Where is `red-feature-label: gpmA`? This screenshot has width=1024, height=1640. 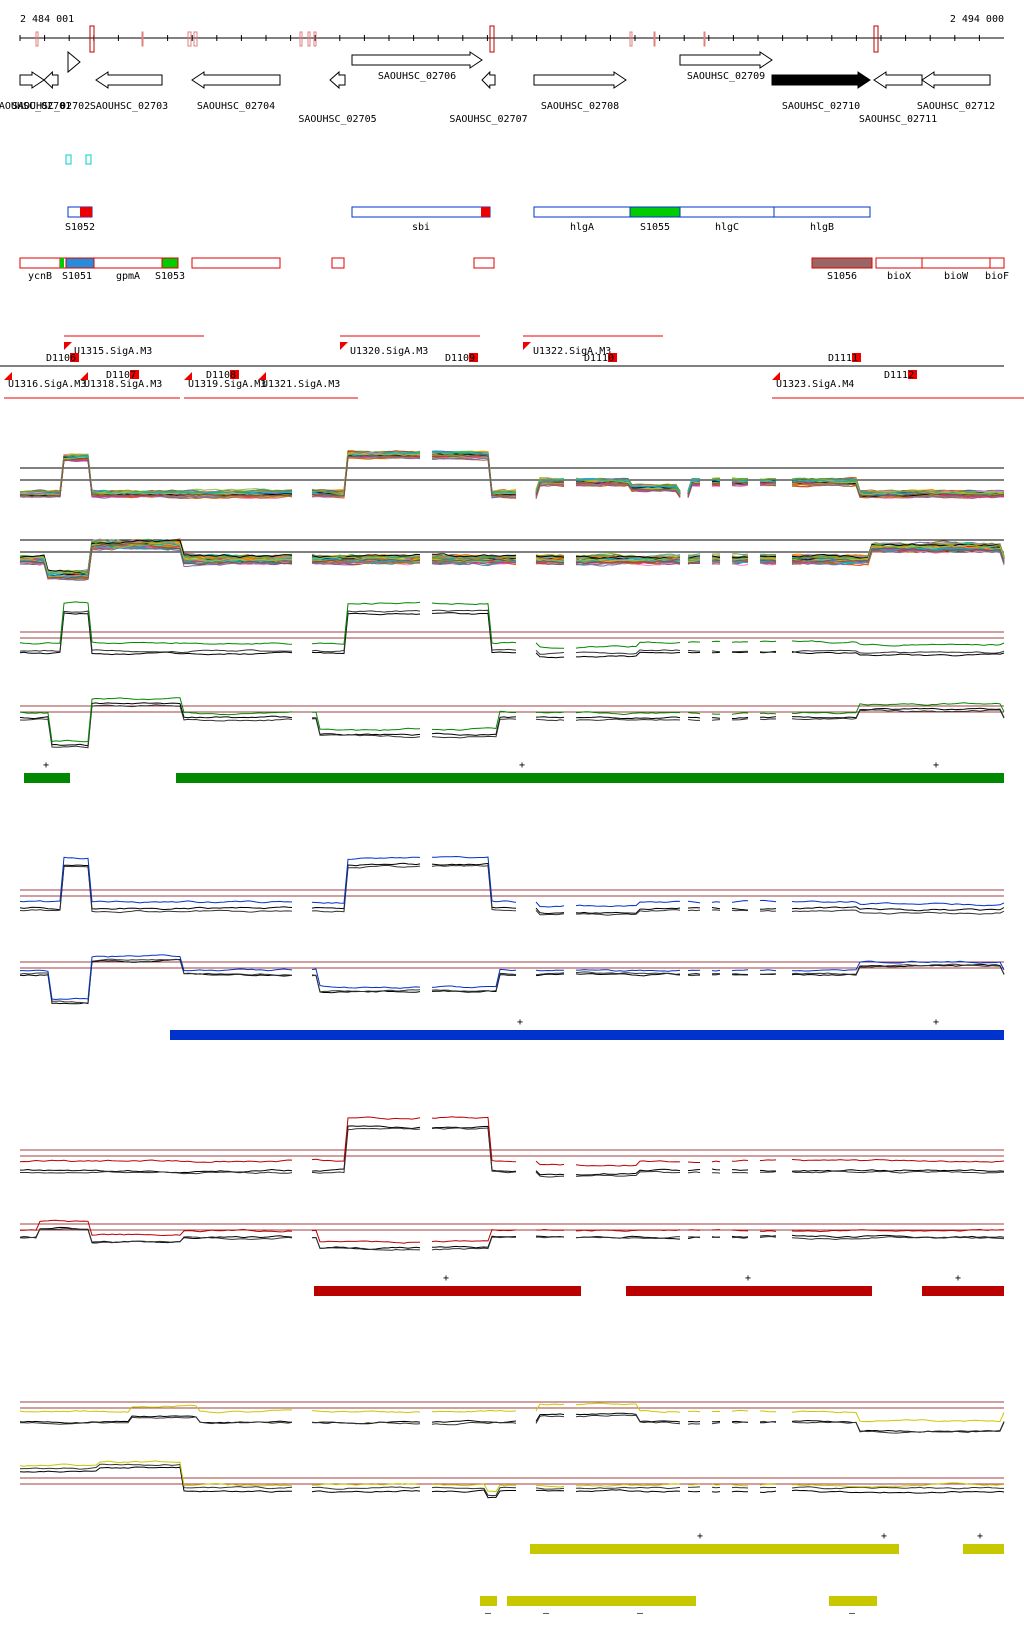
red-feature-label: gpmA is located at coordinates (128, 276).